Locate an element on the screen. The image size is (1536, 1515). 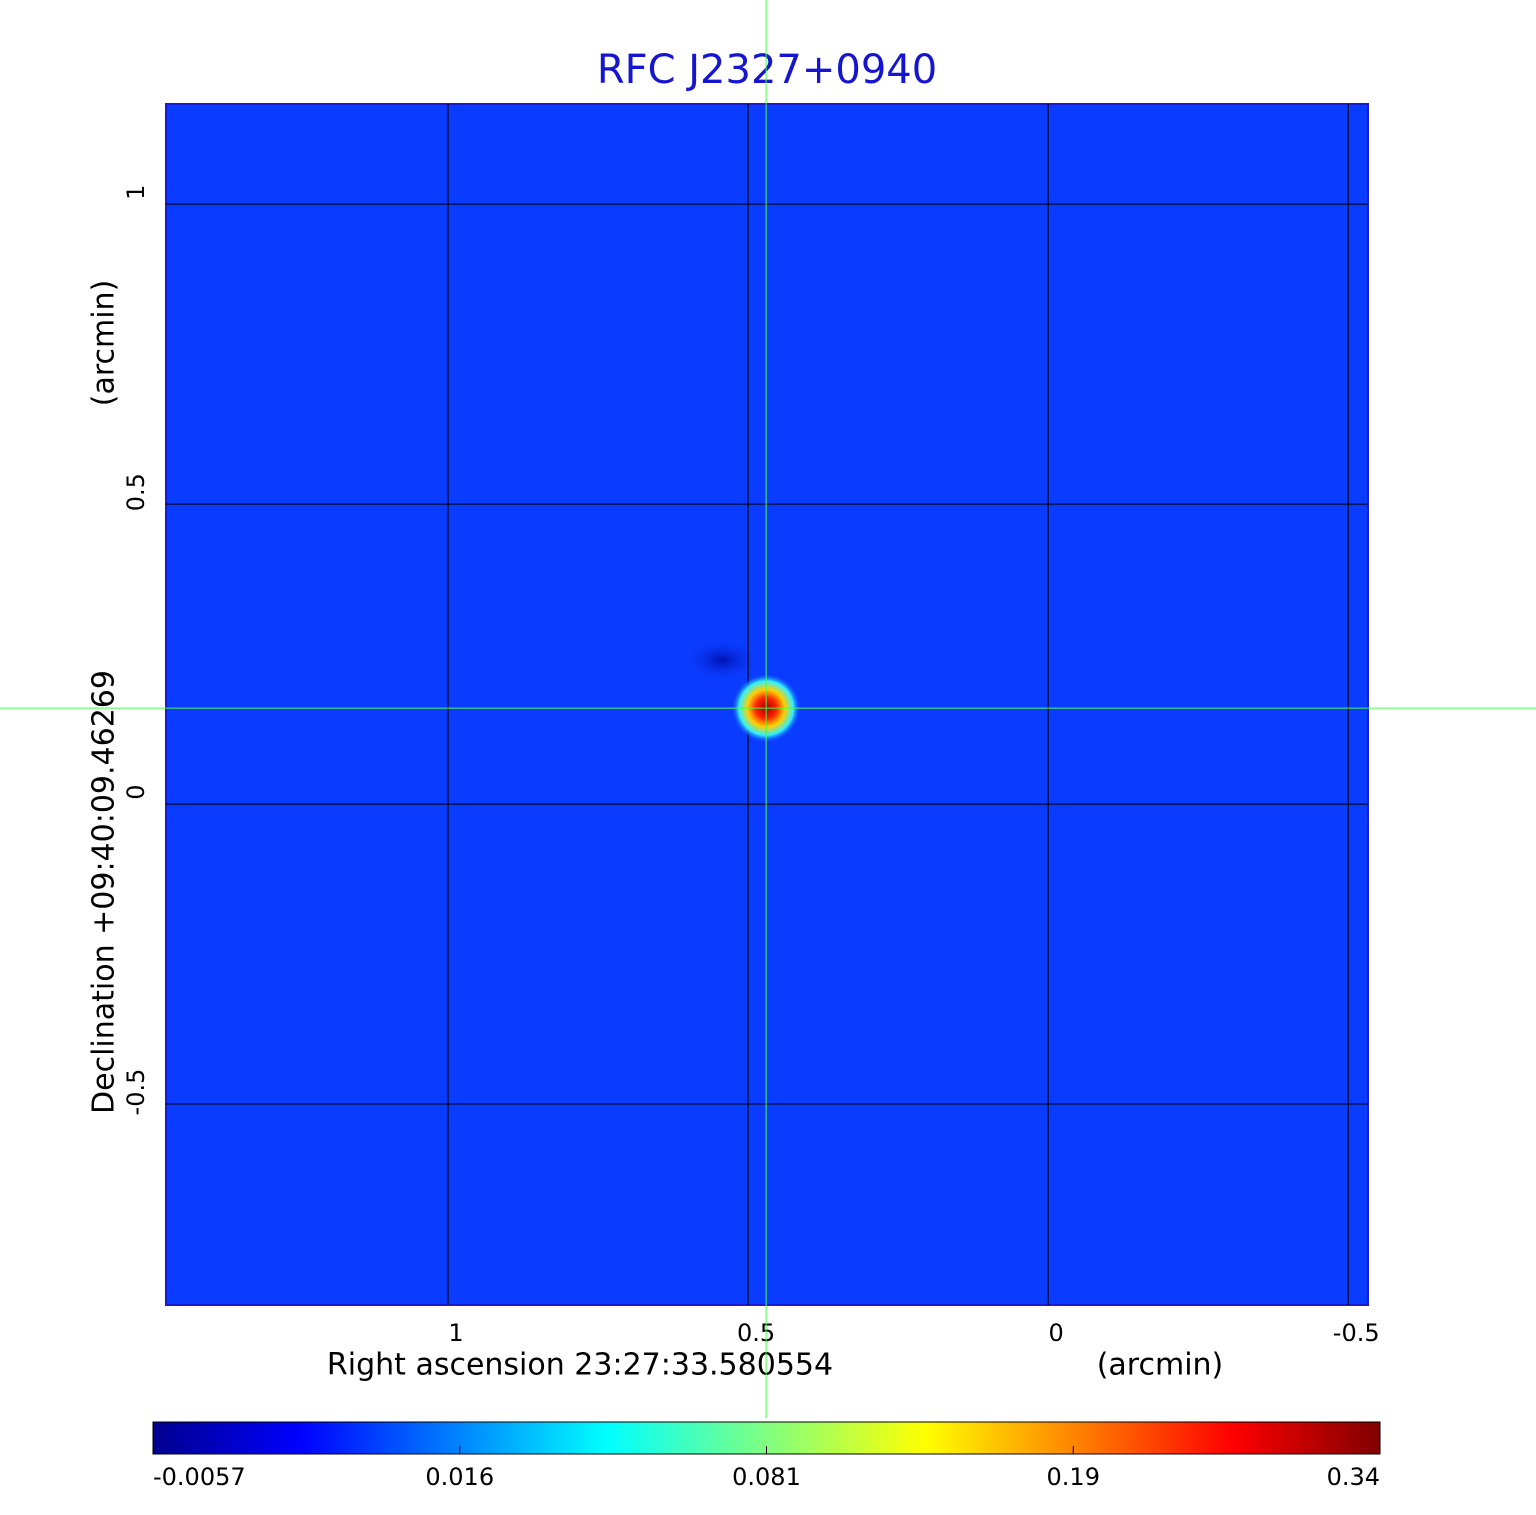
colorbar-tick-label: 0.081 is located at coordinates (766, 1477).